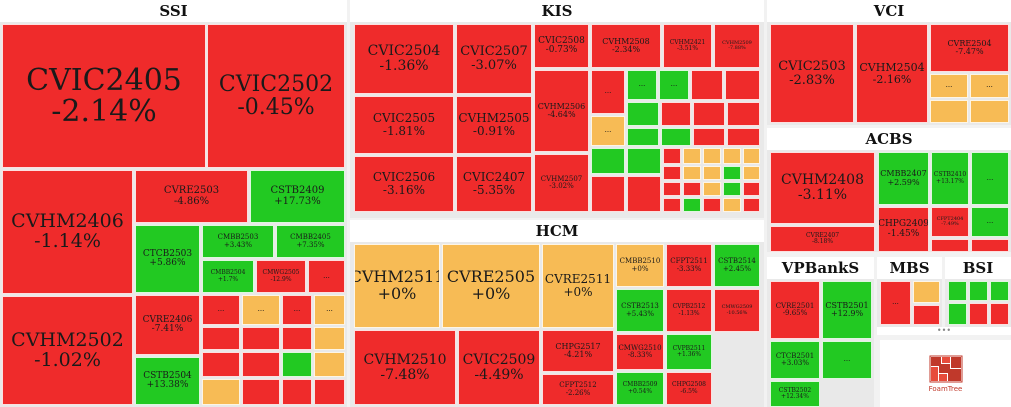 Image resolution: width=1011 pixels, height=407 pixels. What do you see at coordinates (903, 178) in the screenshot?
I see `treemap-cell-cmbb2407: CMBB2407 +2.59%` at bounding box center [903, 178].